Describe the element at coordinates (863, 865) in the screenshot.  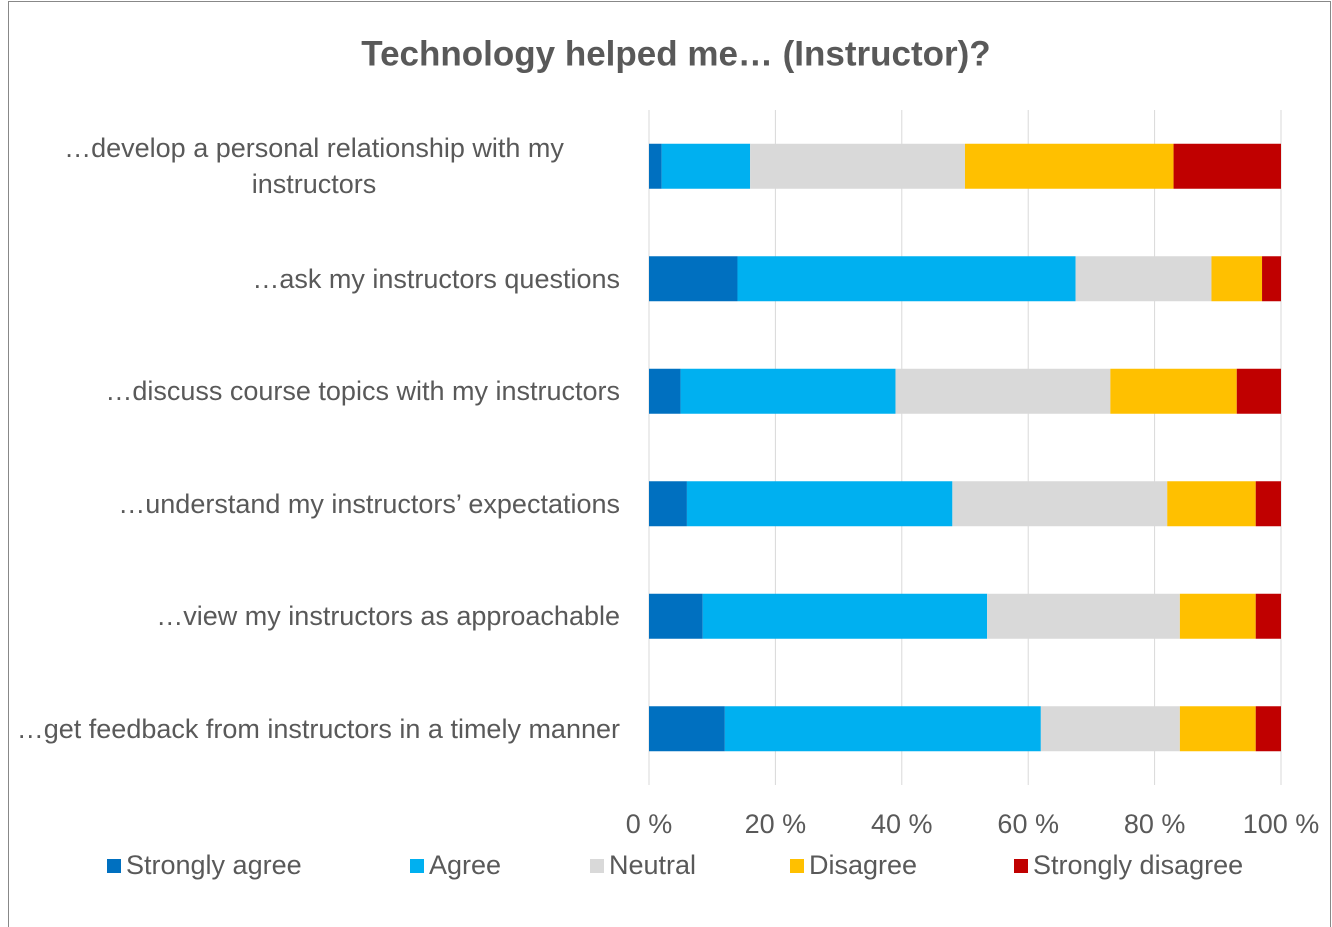
I see `legend-label: Disagree` at that location.